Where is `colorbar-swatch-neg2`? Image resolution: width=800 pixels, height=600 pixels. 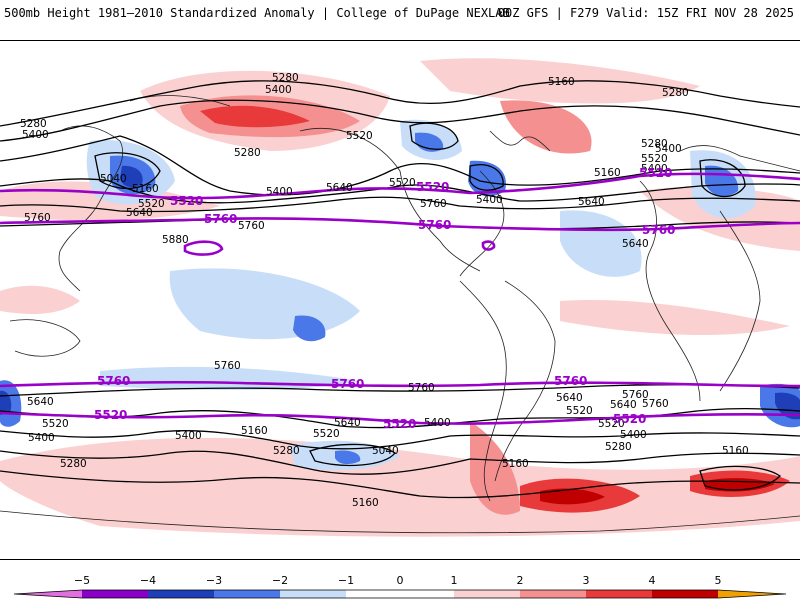
colorbar-swatch-neg2 is located at coordinates (247, 594).